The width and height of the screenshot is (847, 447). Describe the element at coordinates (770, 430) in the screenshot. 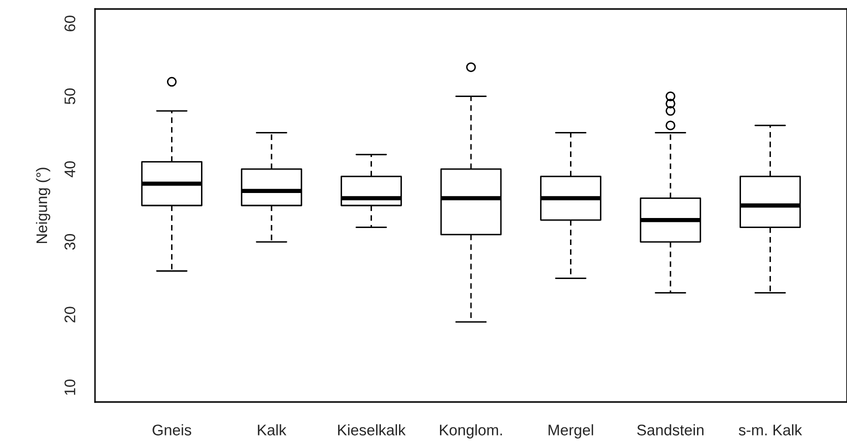

I see `x-tick-label: s-m. Kalk` at that location.